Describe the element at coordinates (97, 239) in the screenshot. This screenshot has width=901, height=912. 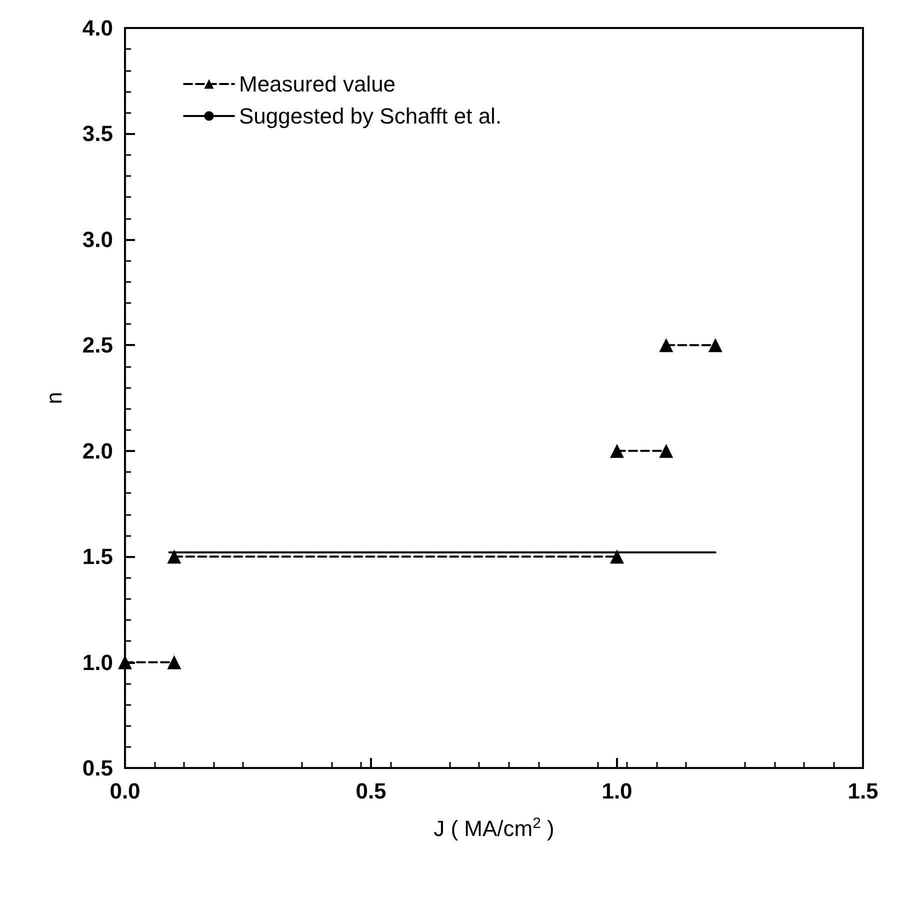
I see `y-tick-label: 3.0` at that location.